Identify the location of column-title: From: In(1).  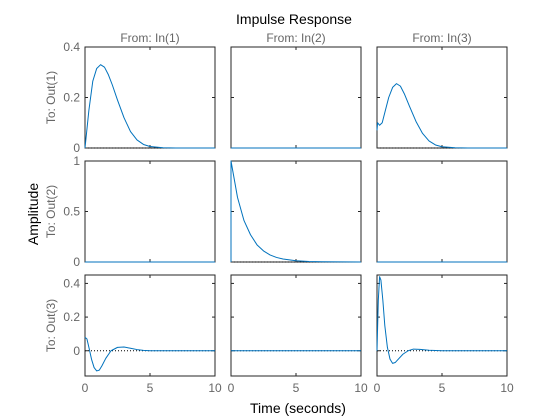
(149, 38).